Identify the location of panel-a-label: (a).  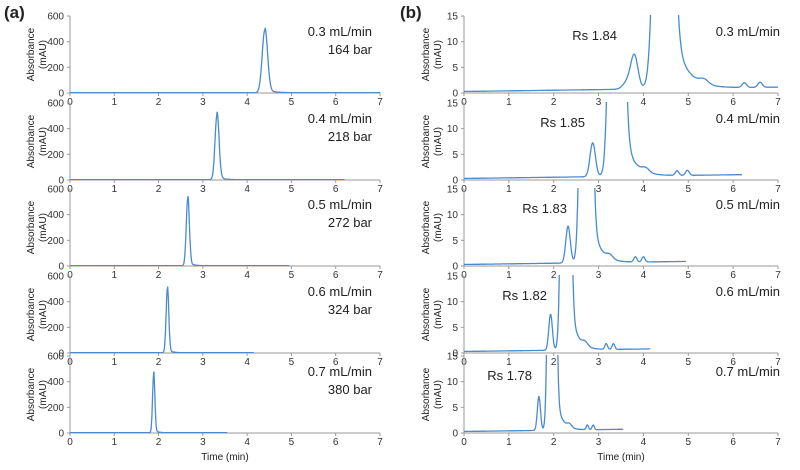
(14, 12).